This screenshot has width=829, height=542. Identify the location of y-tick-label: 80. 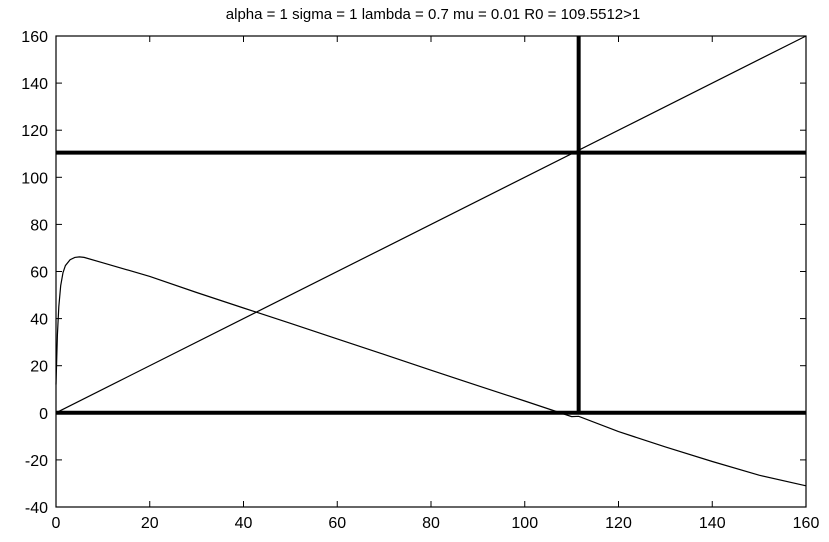
(39, 225).